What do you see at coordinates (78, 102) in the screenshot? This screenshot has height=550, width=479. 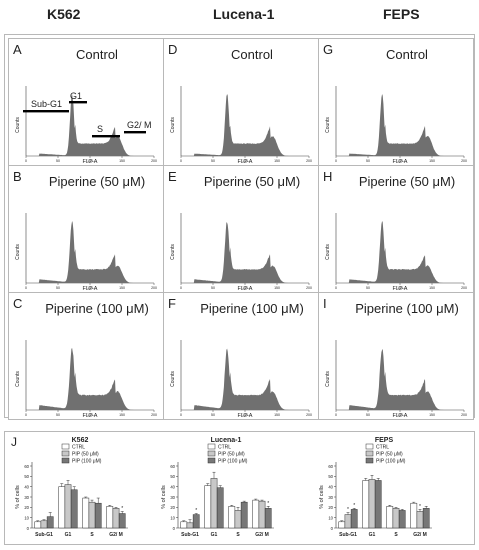 I see `region-bar-g1` at bounding box center [78, 102].